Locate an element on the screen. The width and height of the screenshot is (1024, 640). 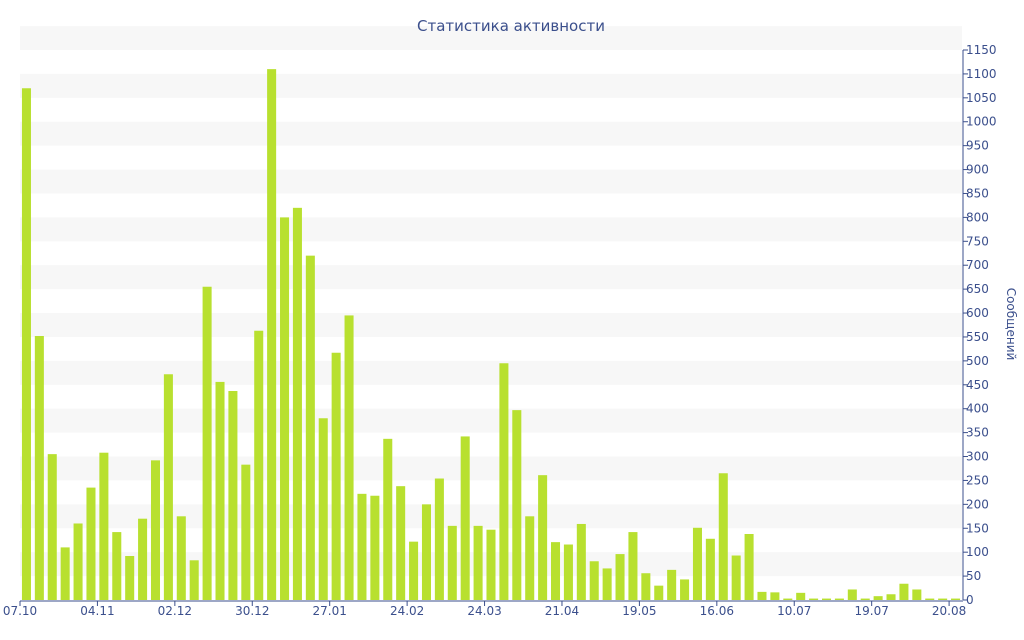
chart-title: Статистика активности is located at coordinates (511, 26).